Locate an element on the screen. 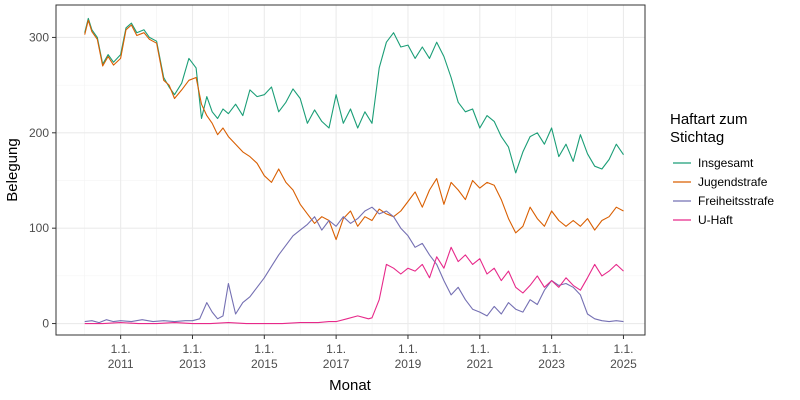 The width and height of the screenshot is (800, 400). y-tick-label: 0 is located at coordinates (45, 324).